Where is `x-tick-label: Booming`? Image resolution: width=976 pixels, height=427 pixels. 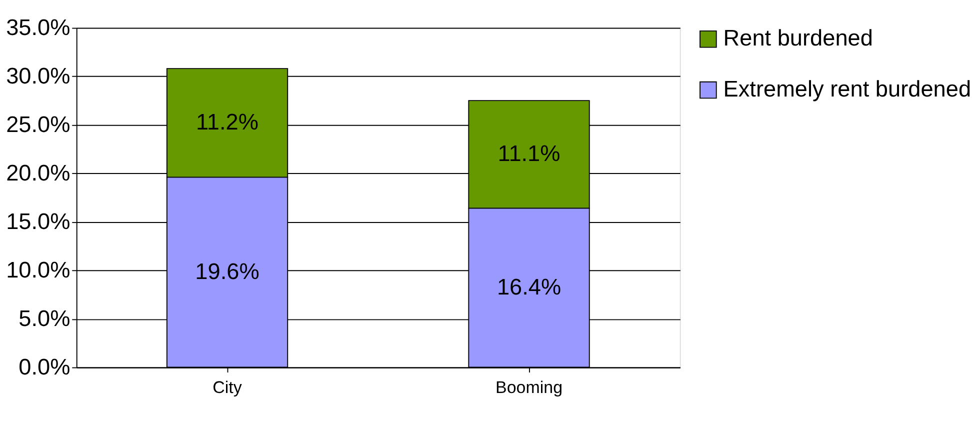
x-tick-label: Booming is located at coordinates (529, 388).